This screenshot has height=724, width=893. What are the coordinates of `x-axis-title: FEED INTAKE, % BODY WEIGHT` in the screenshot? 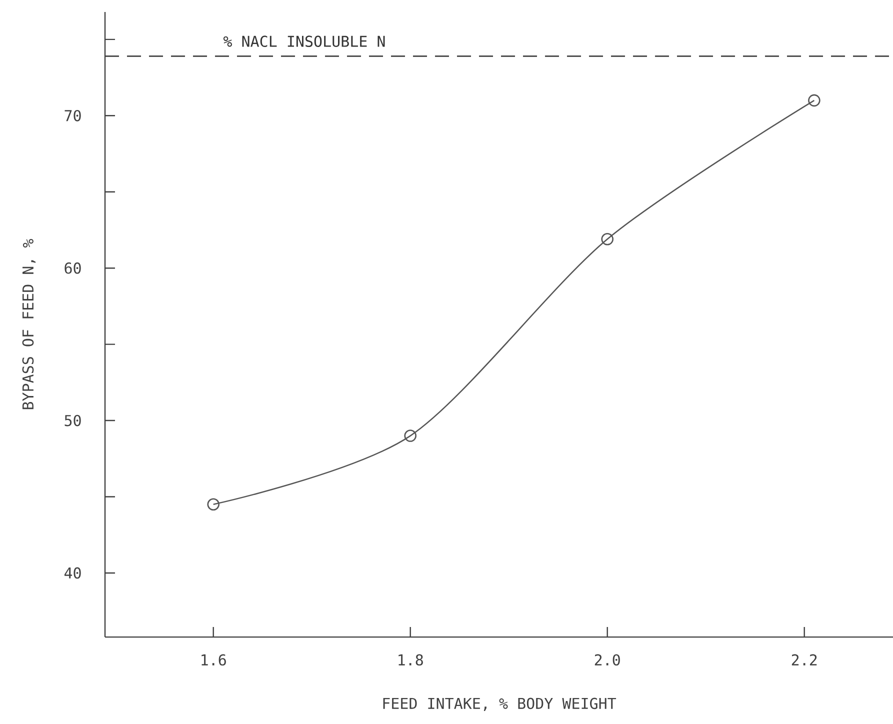 It's located at (499, 704).